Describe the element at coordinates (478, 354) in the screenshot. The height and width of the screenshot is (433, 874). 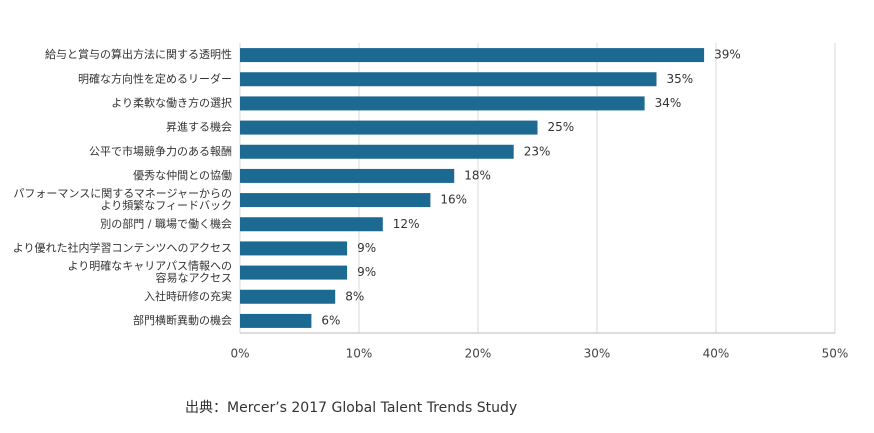
I see `x-tick-label: 20%` at that location.